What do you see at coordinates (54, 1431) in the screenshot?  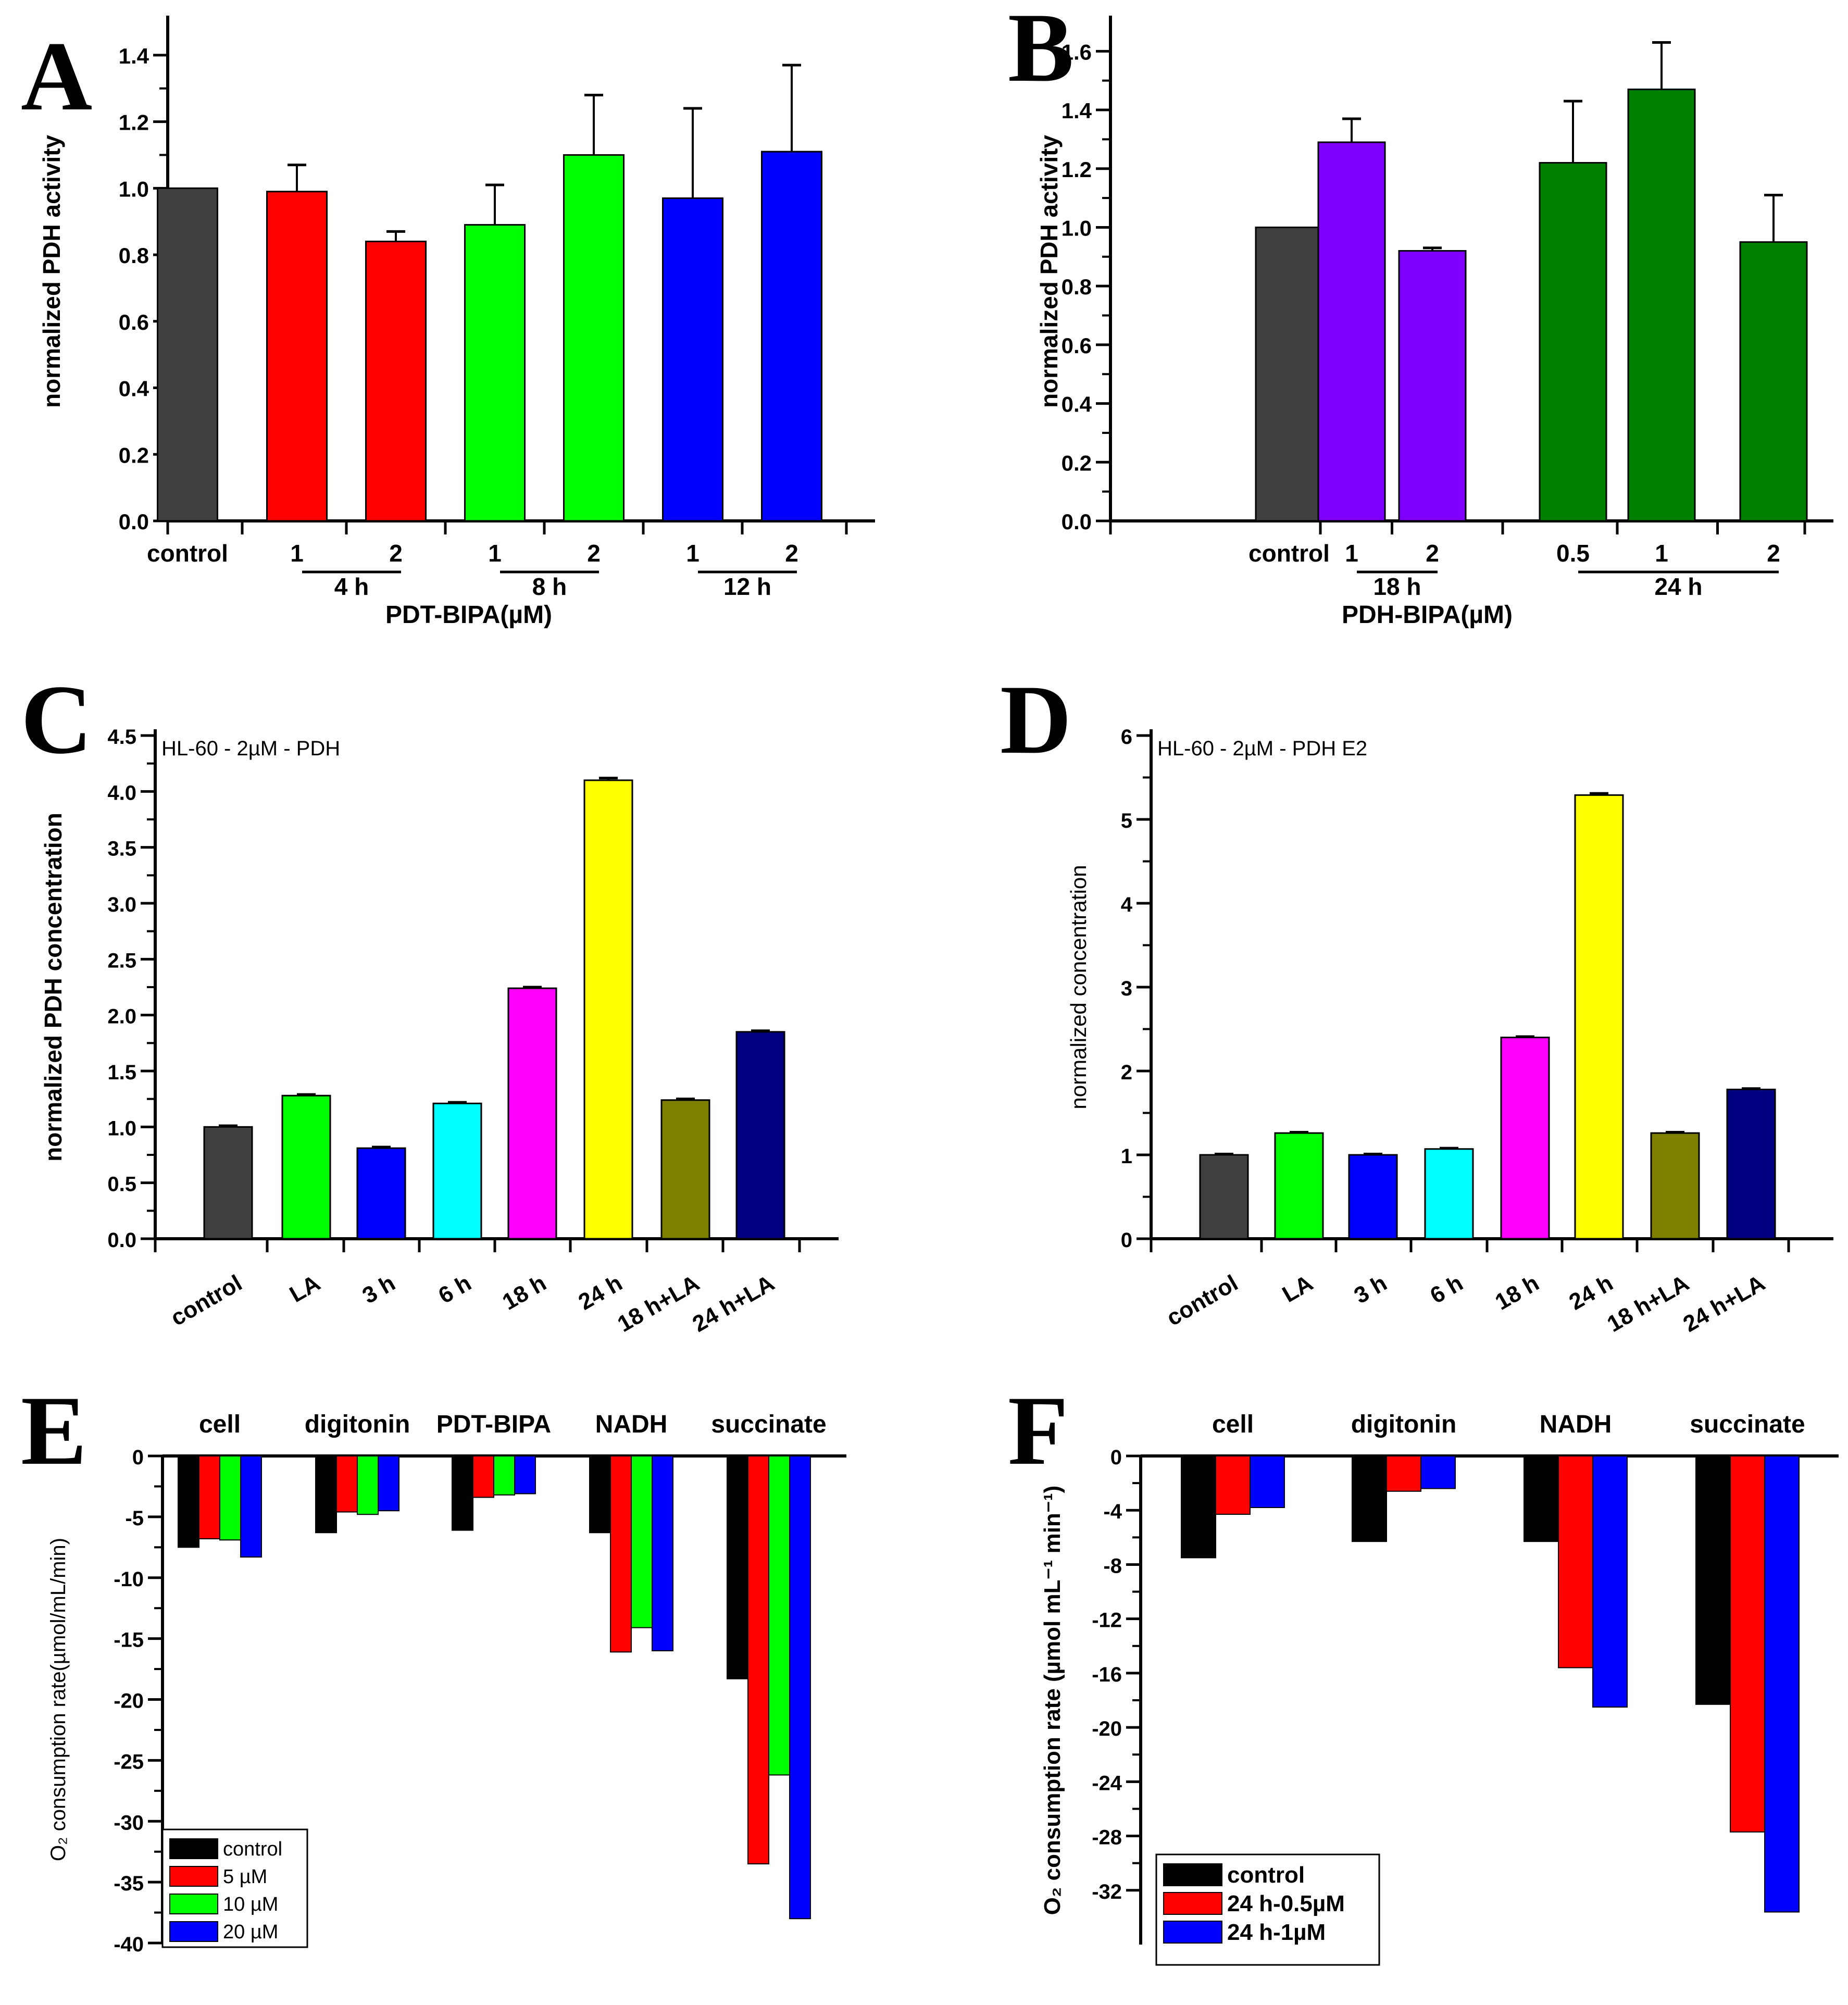 I see `panel-label: E` at bounding box center [54, 1431].